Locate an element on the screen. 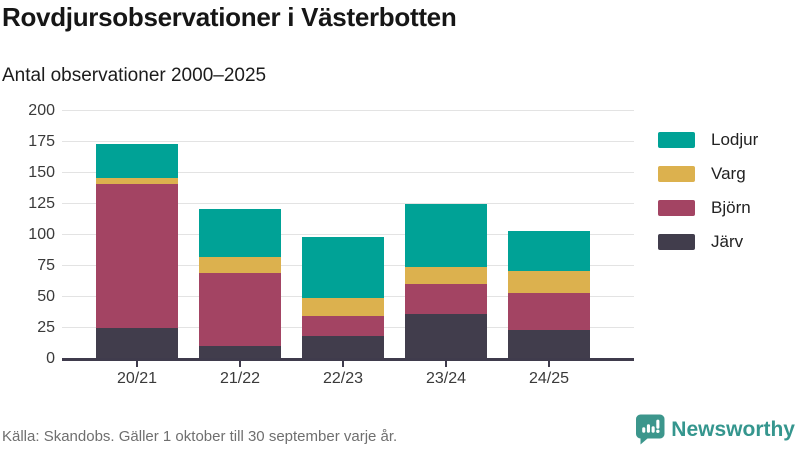  legend-item-Varg: Varg is located at coordinates (708, 174).